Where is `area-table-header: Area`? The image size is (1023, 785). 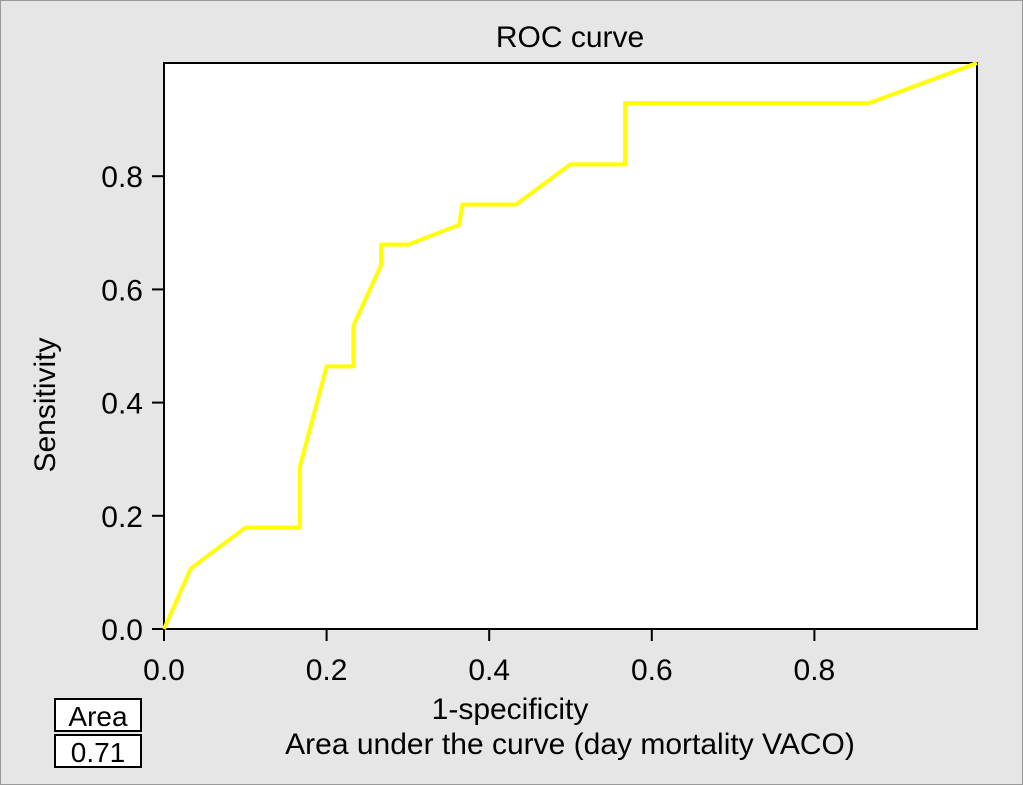
area-table-header: Area is located at coordinates (98, 715).